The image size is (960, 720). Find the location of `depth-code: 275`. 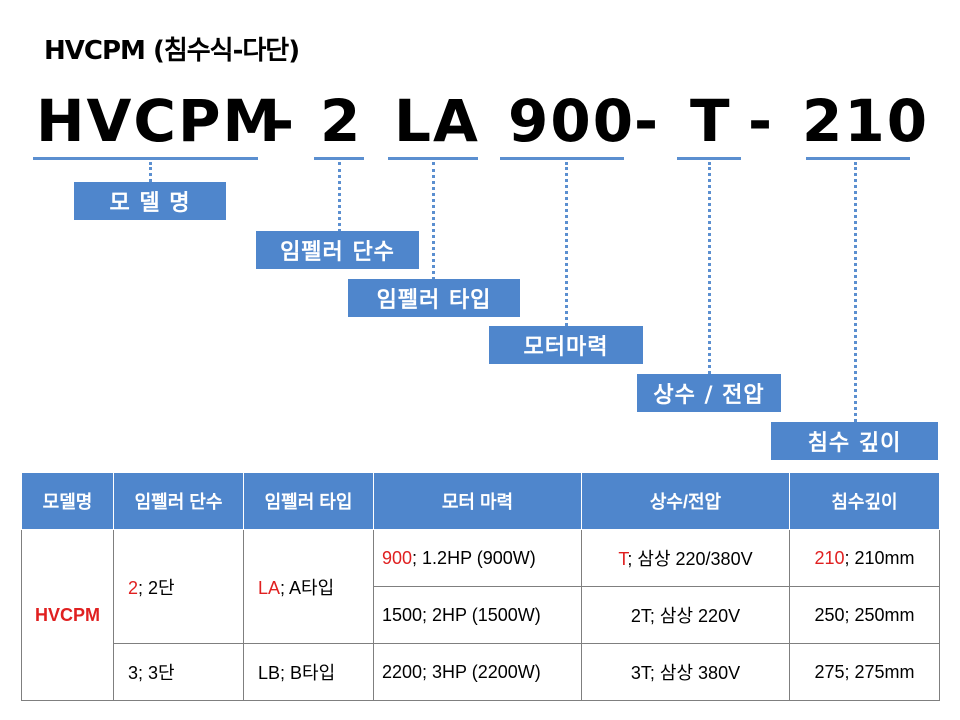

depth-code: 275 is located at coordinates (829, 671).